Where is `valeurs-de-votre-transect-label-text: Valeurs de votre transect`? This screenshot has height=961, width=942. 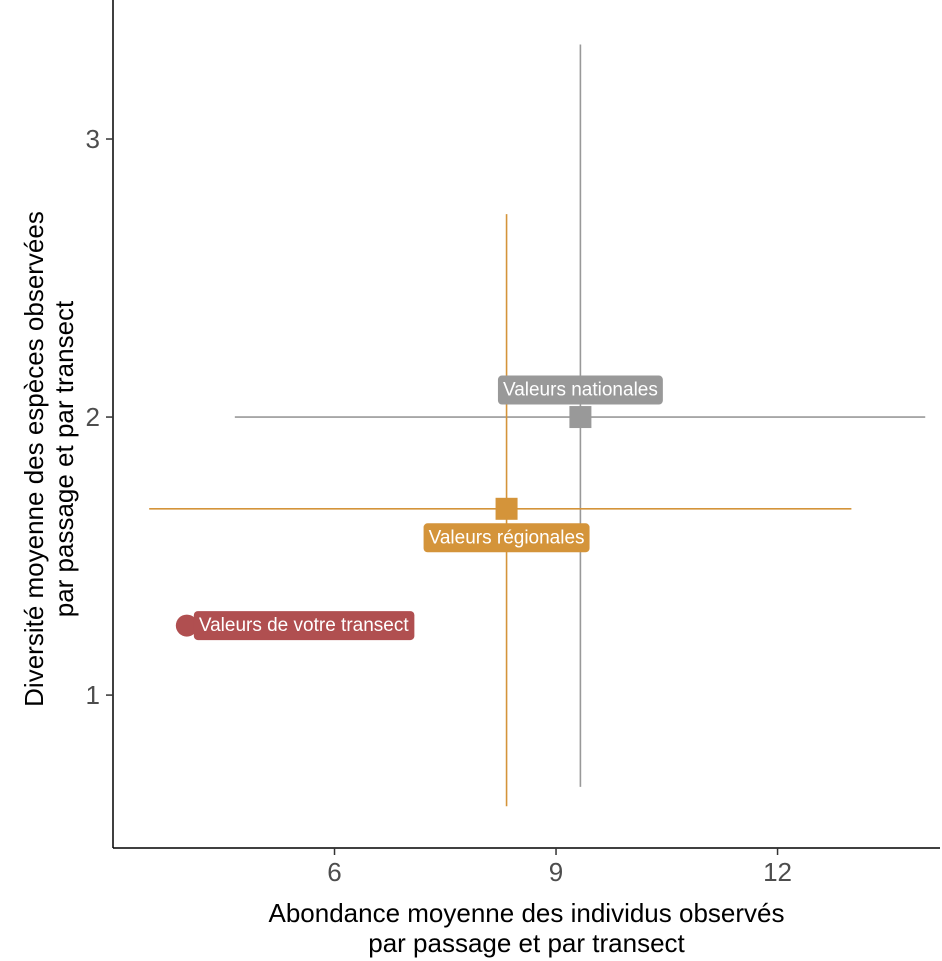
valeurs-de-votre-transect-label-text: Valeurs de votre transect is located at coordinates (304, 625).